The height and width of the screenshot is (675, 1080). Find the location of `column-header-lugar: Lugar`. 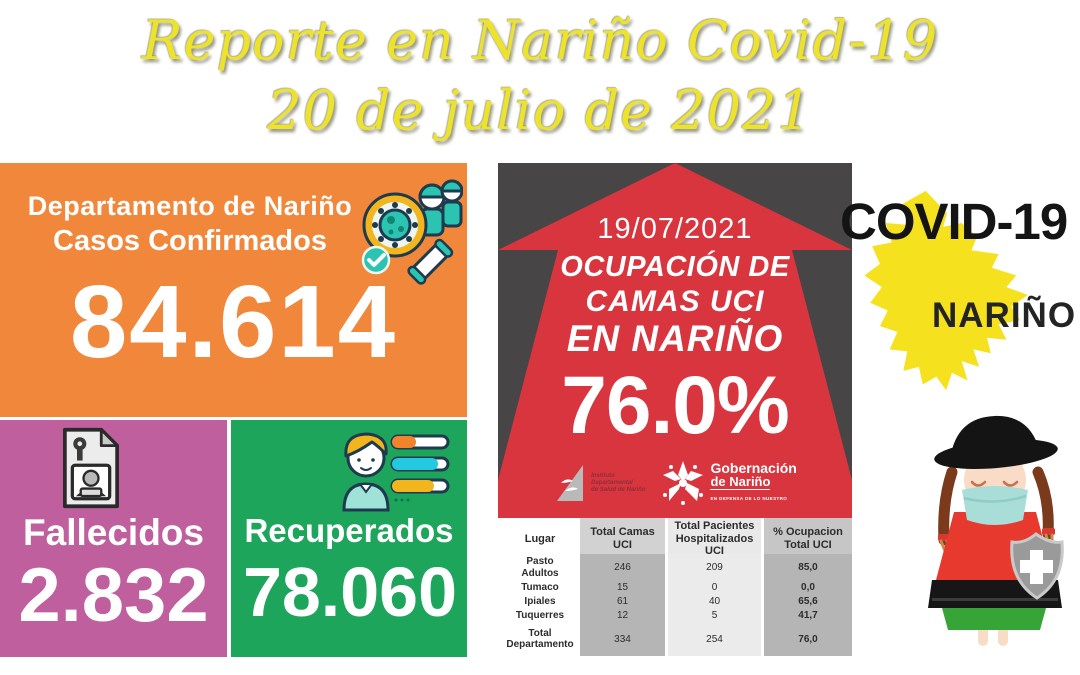

column-header-lugar: Lugar is located at coordinates (540, 539).